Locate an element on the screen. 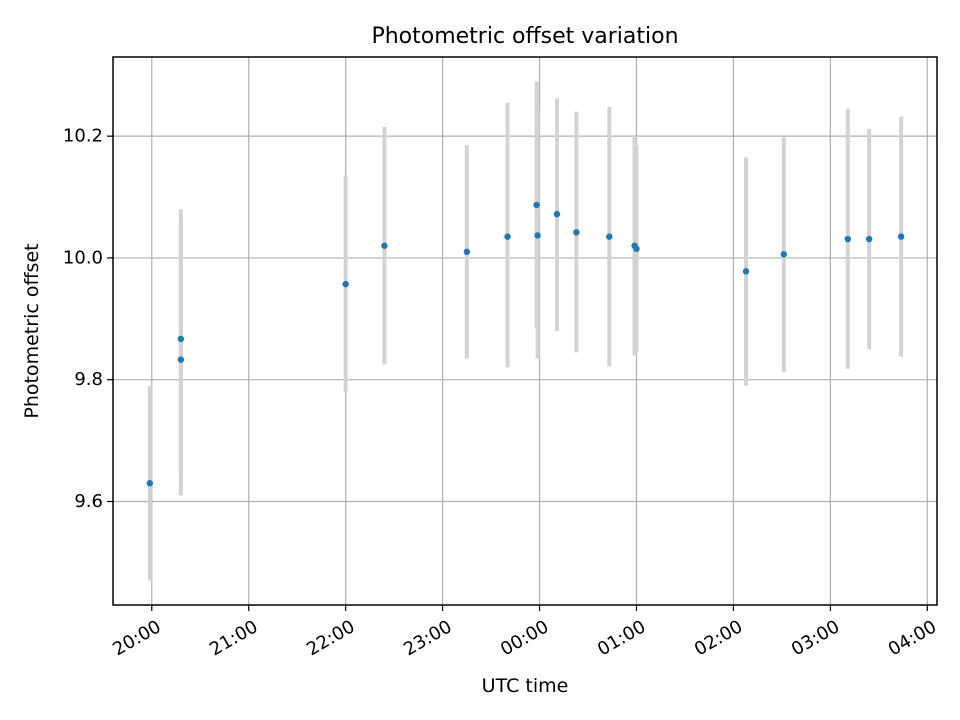 This screenshot has width=960, height=720. y-tick-label: 10.2 is located at coordinates (83, 136).